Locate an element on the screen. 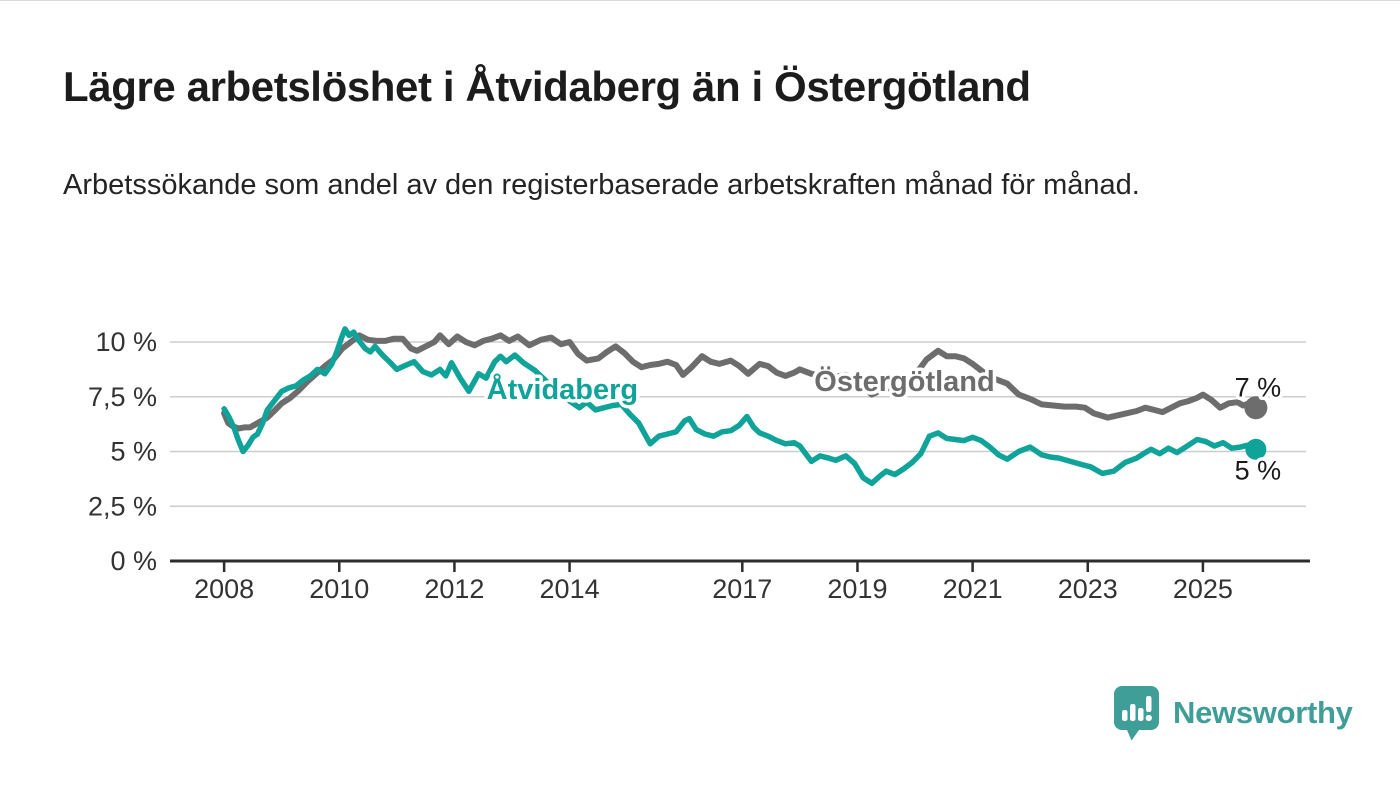 Image resolution: width=1400 pixels, height=795 pixels. y-axis-label: 10 % is located at coordinates (126, 342).